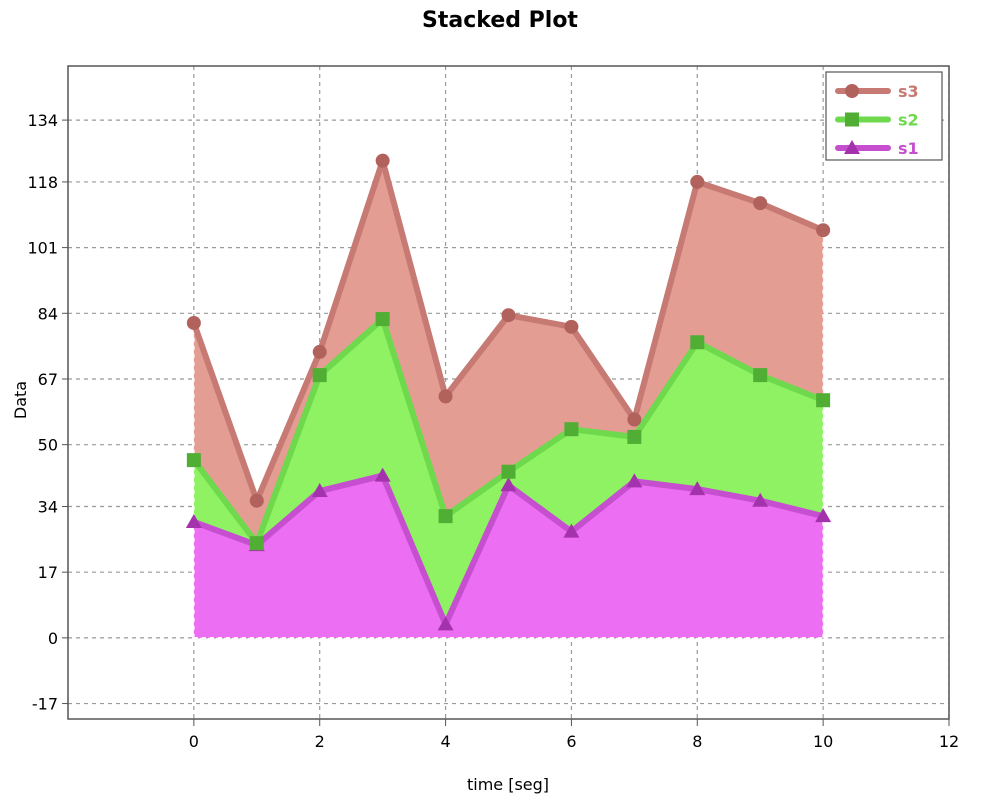  I want to click on y-tick-label: 134, so click(42, 120).